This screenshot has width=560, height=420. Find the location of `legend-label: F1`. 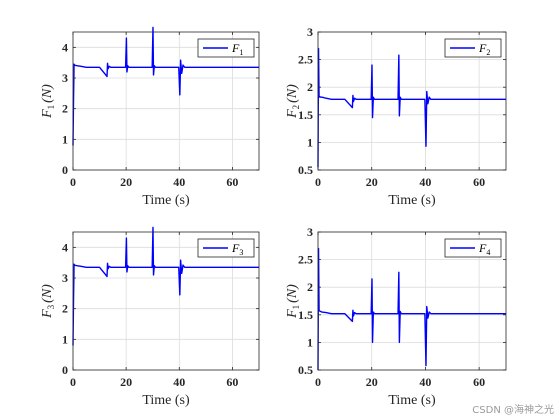

legend-label: F1 is located at coordinates (237, 49).